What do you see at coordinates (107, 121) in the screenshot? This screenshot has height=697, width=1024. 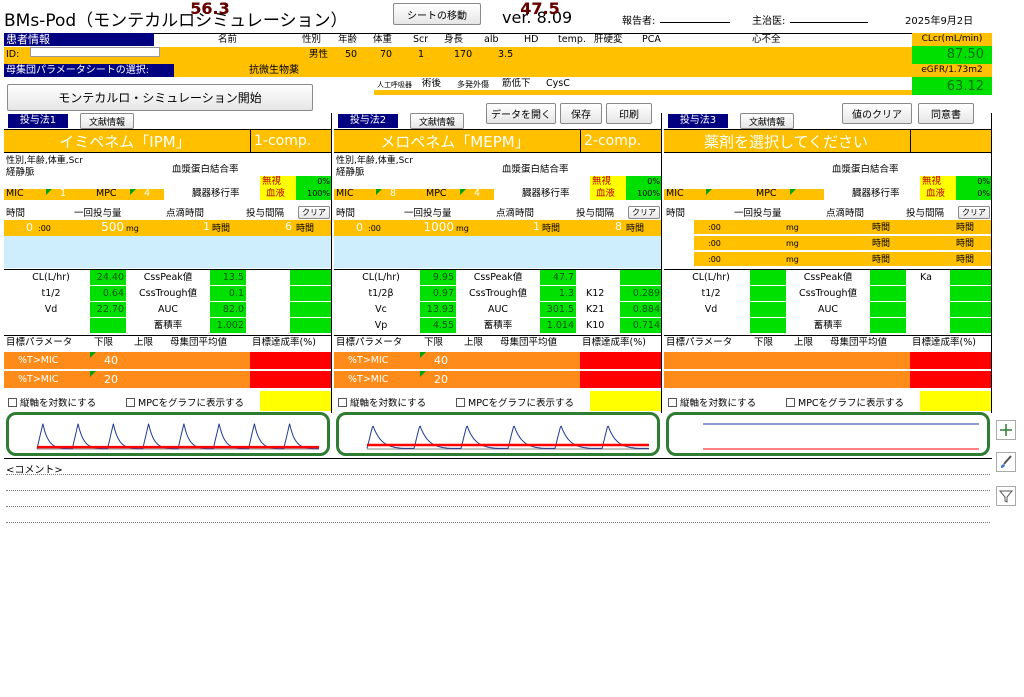 I see `literature-button-1: 文献情報` at bounding box center [107, 121].